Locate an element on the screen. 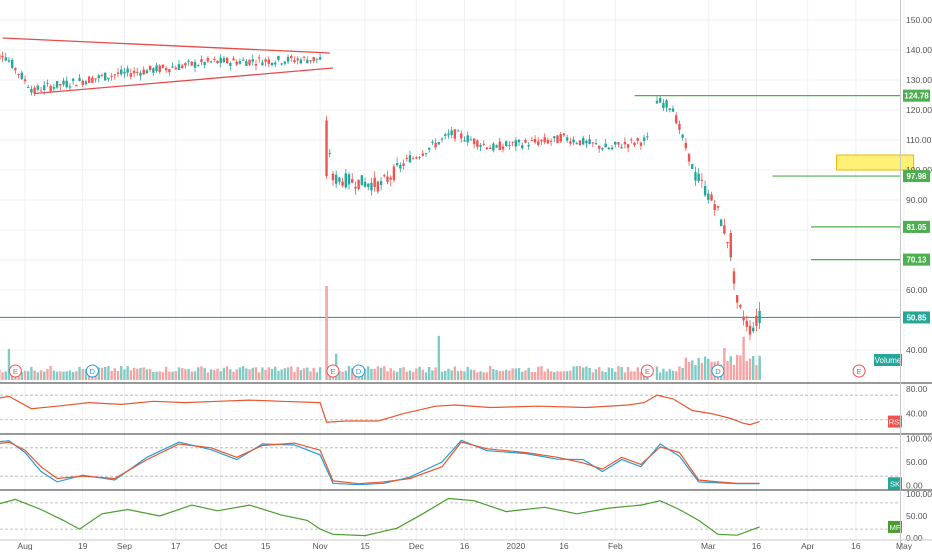  x-tick-label: Oct is located at coordinates (221, 545).